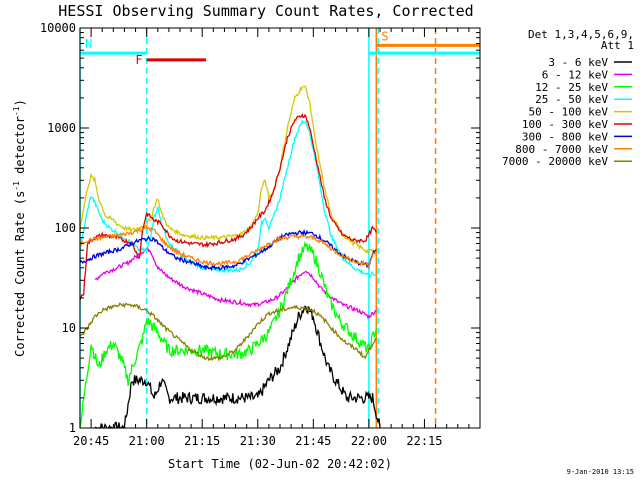 The height and width of the screenshot is (480, 640). I want to click on flag-label: F, so click(138, 60).